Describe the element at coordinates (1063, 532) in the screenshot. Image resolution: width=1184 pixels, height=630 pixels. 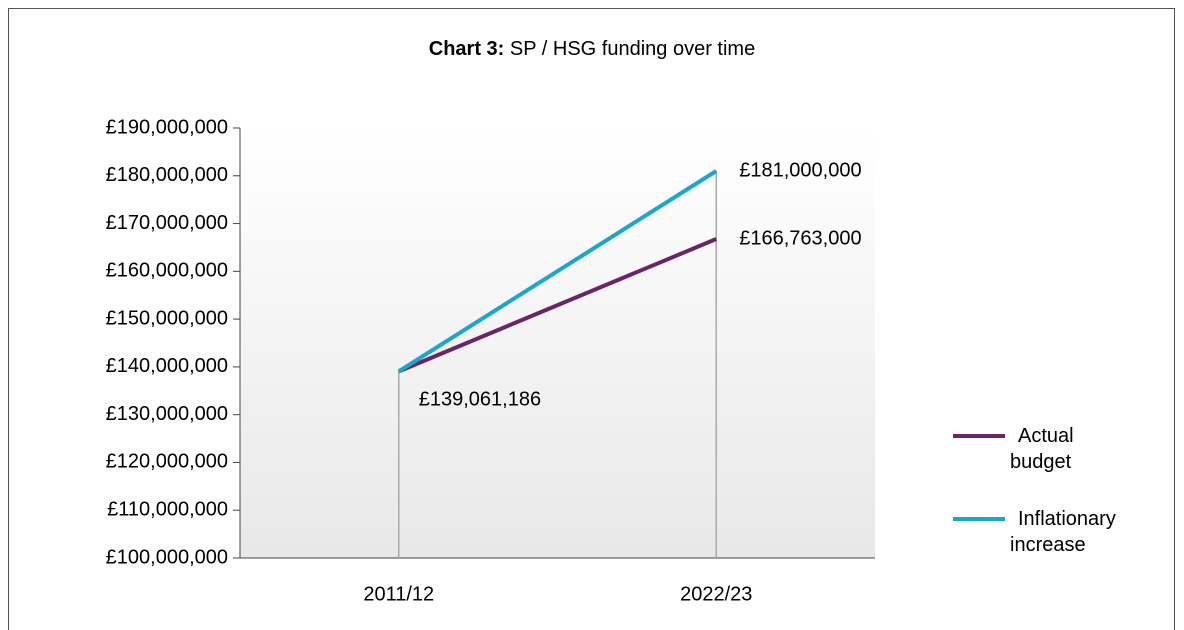
I see `legend-label: Inflationary increase` at that location.